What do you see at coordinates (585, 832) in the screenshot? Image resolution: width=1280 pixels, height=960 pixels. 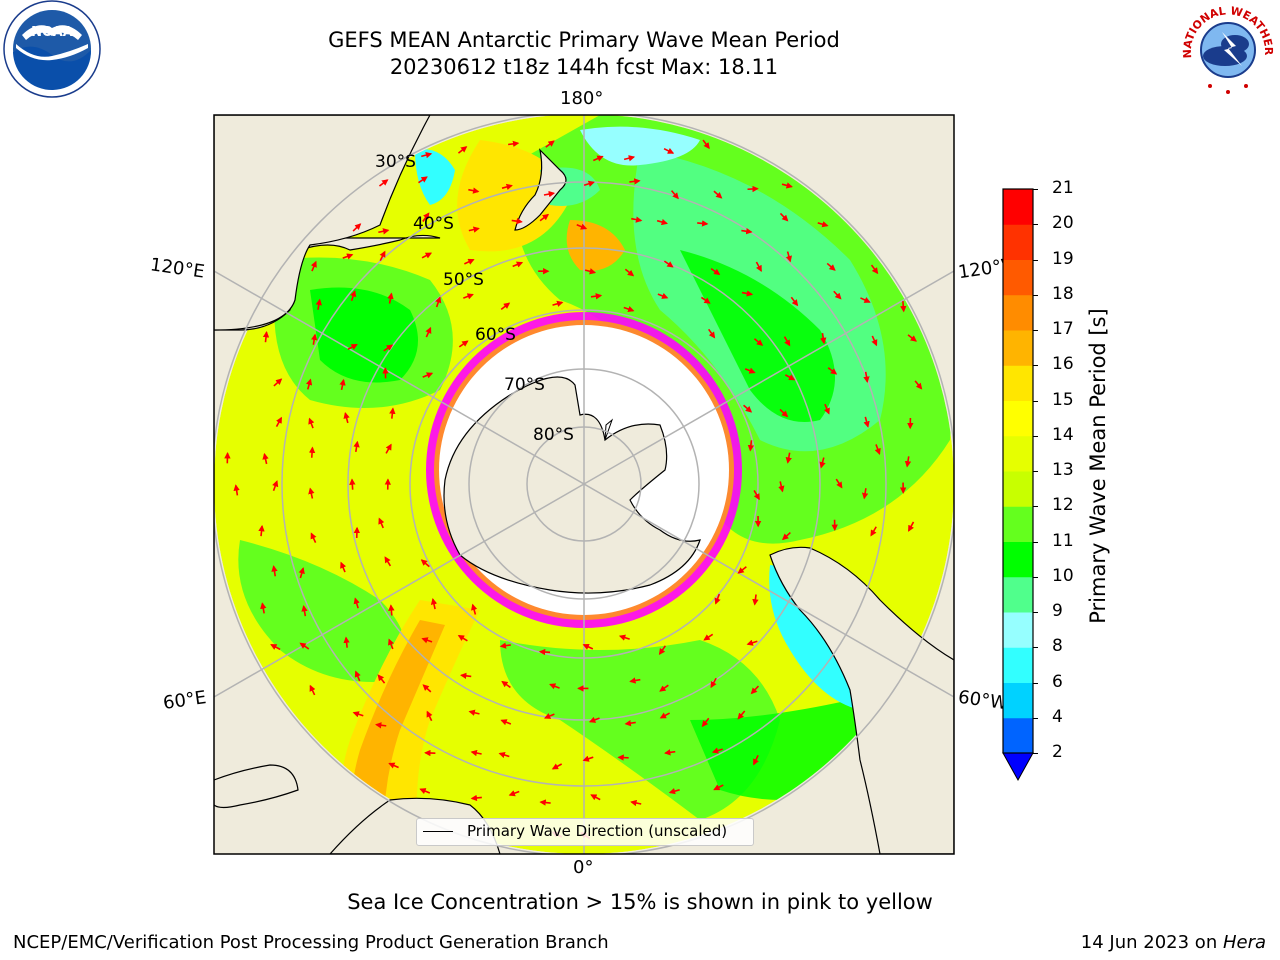 I see `map-legend: Primary Wave Direction (unscaled)` at bounding box center [585, 832].